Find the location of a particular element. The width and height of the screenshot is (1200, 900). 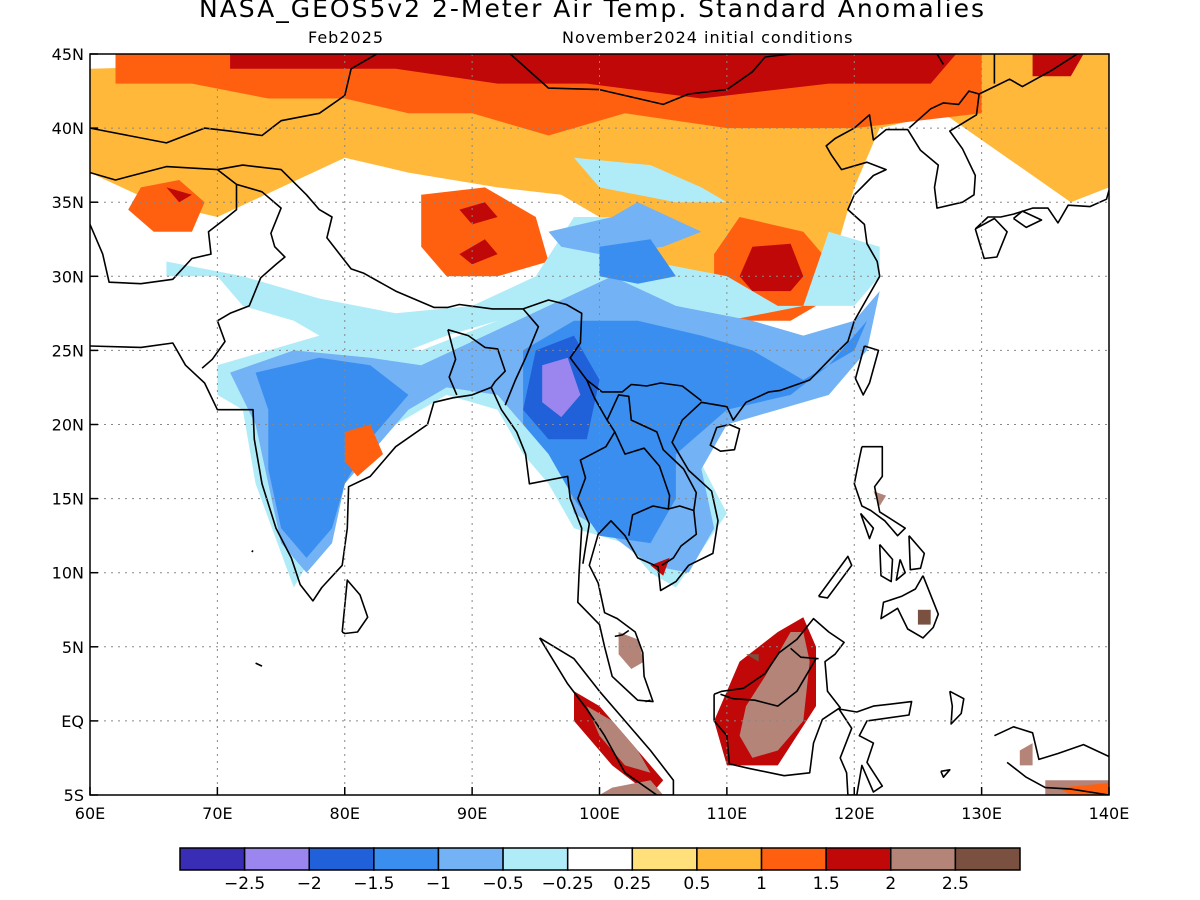

y-tick-label: 30N is located at coordinates (68, 276).